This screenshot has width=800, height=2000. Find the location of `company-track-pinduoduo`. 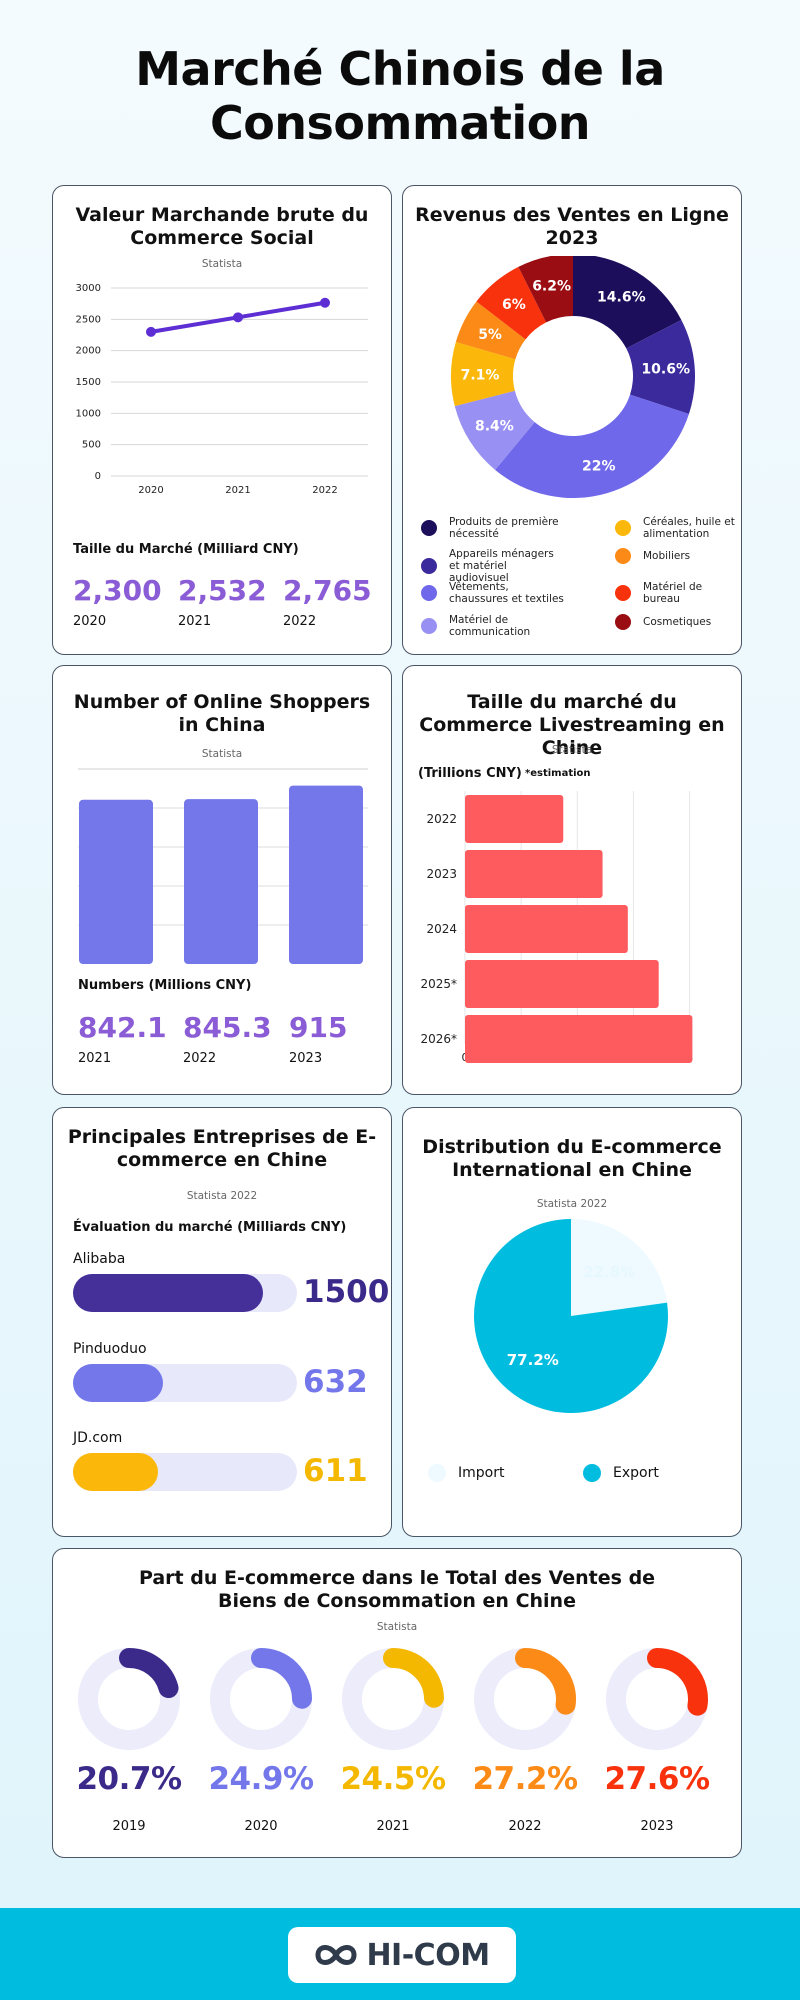

company-track-pinduoduo is located at coordinates (185, 1383).